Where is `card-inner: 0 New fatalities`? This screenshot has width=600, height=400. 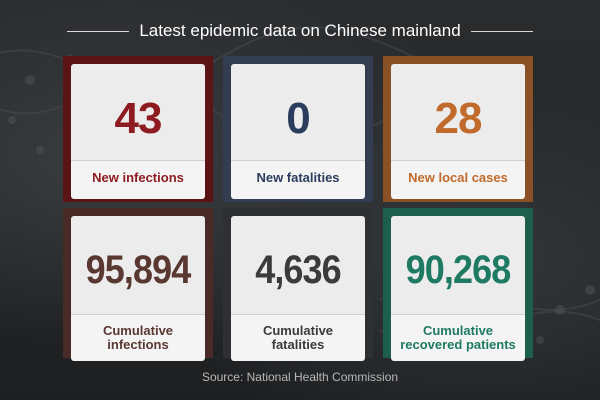 card-inner: 0 New fatalities is located at coordinates (298, 131).